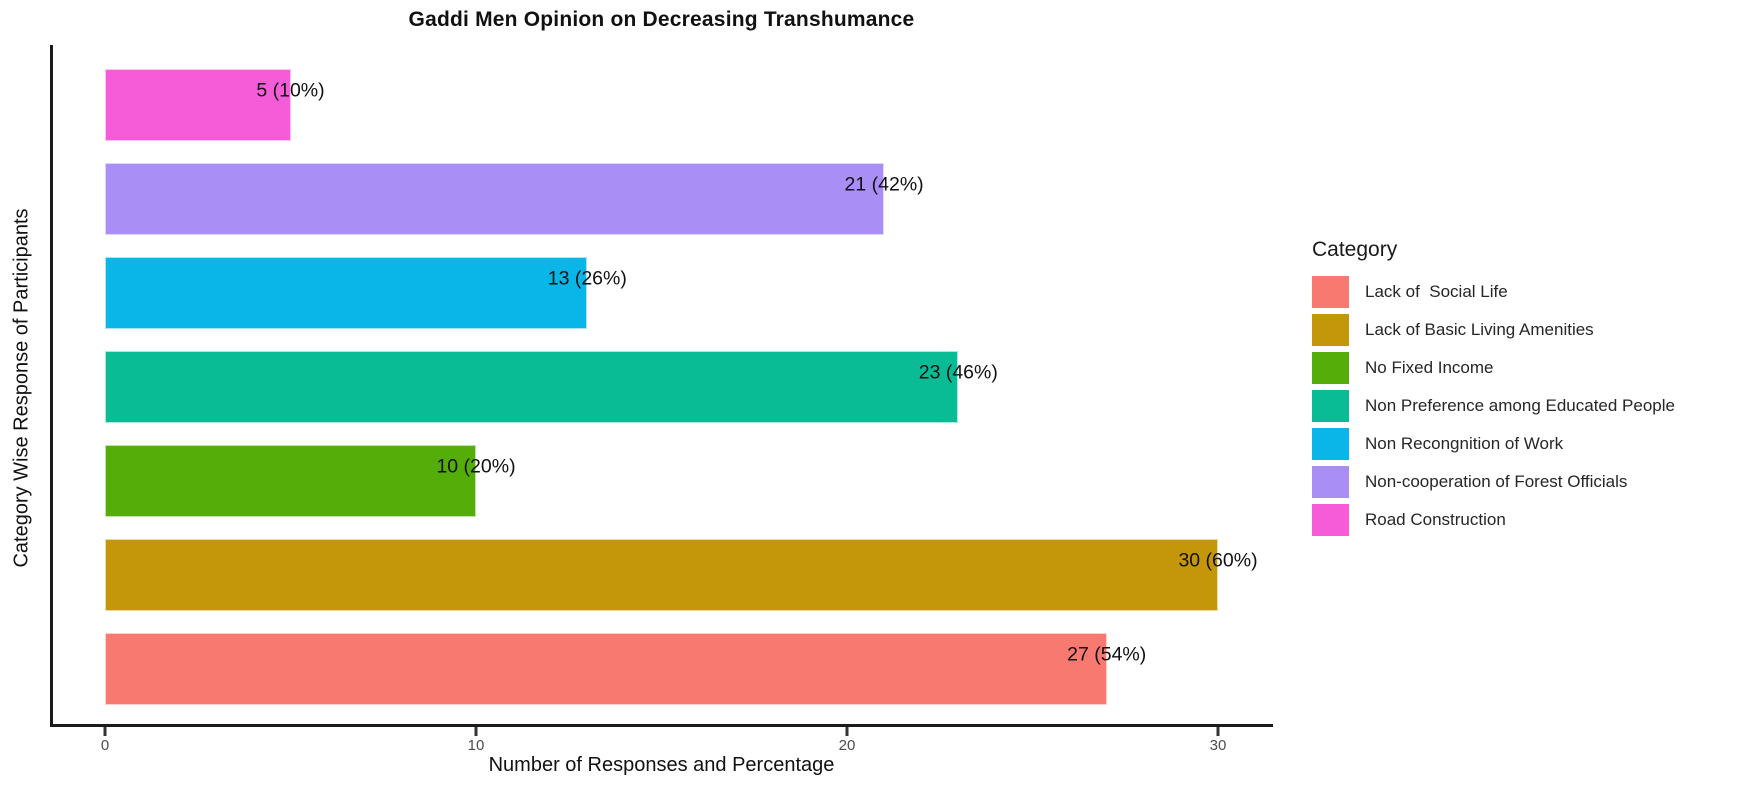 Image resolution: width=1755 pixels, height=793 pixels. Describe the element at coordinates (1429, 367) in the screenshot. I see `legend-item-label: No Fixed Income` at that location.